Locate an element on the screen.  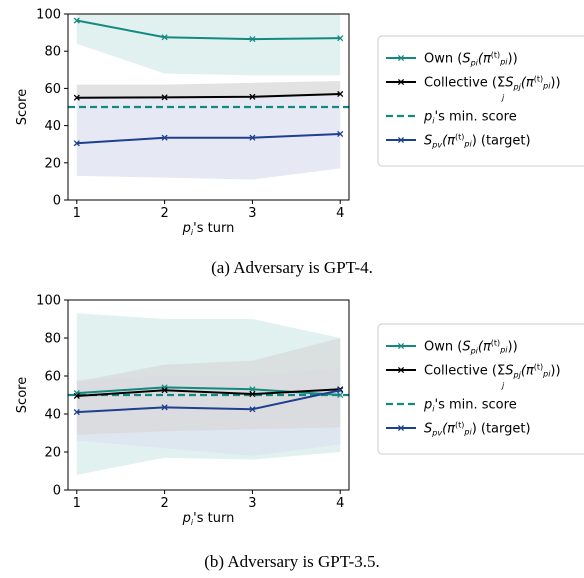
legend-label-collective: Collective (ΣSpj(π(t)pi)) is located at coordinates (492, 371).